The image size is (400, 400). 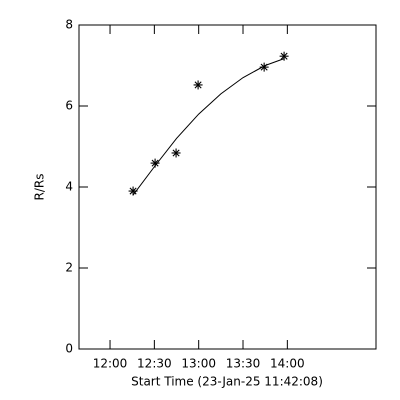 I want to click on fit-curve, so click(x=208, y=127).